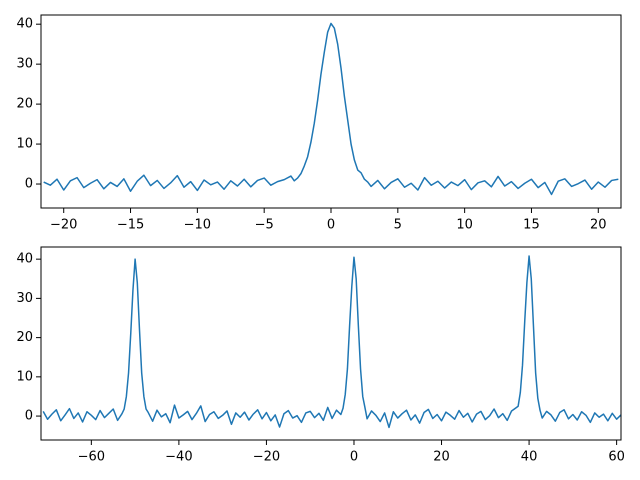  Describe the element at coordinates (398, 225) in the screenshot. I see `x-tick-label: 5` at that location.